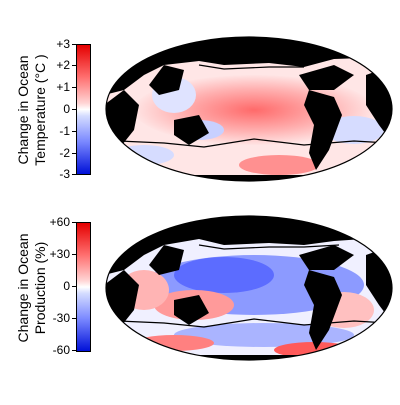  Describe the element at coordinates (23, 288) in the screenshot. I see `production-label-line-1: Change in Ocean` at that location.